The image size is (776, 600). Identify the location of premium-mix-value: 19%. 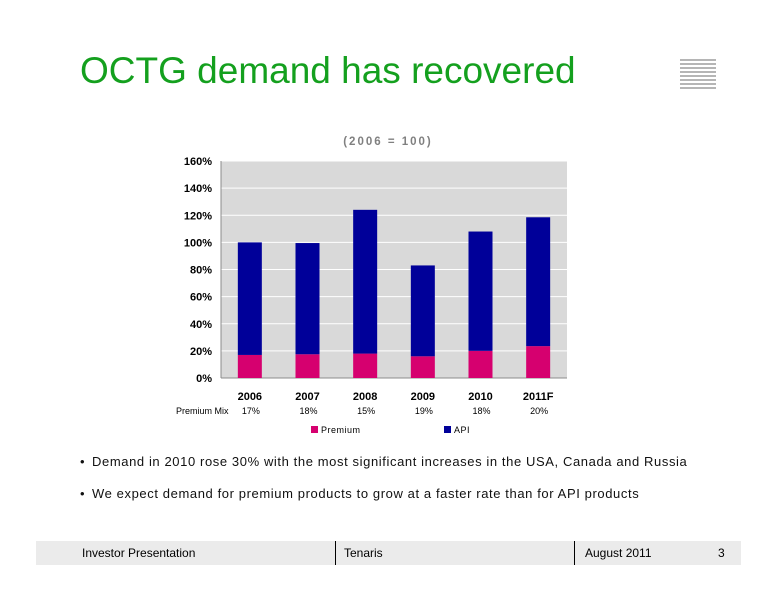
(424, 411).